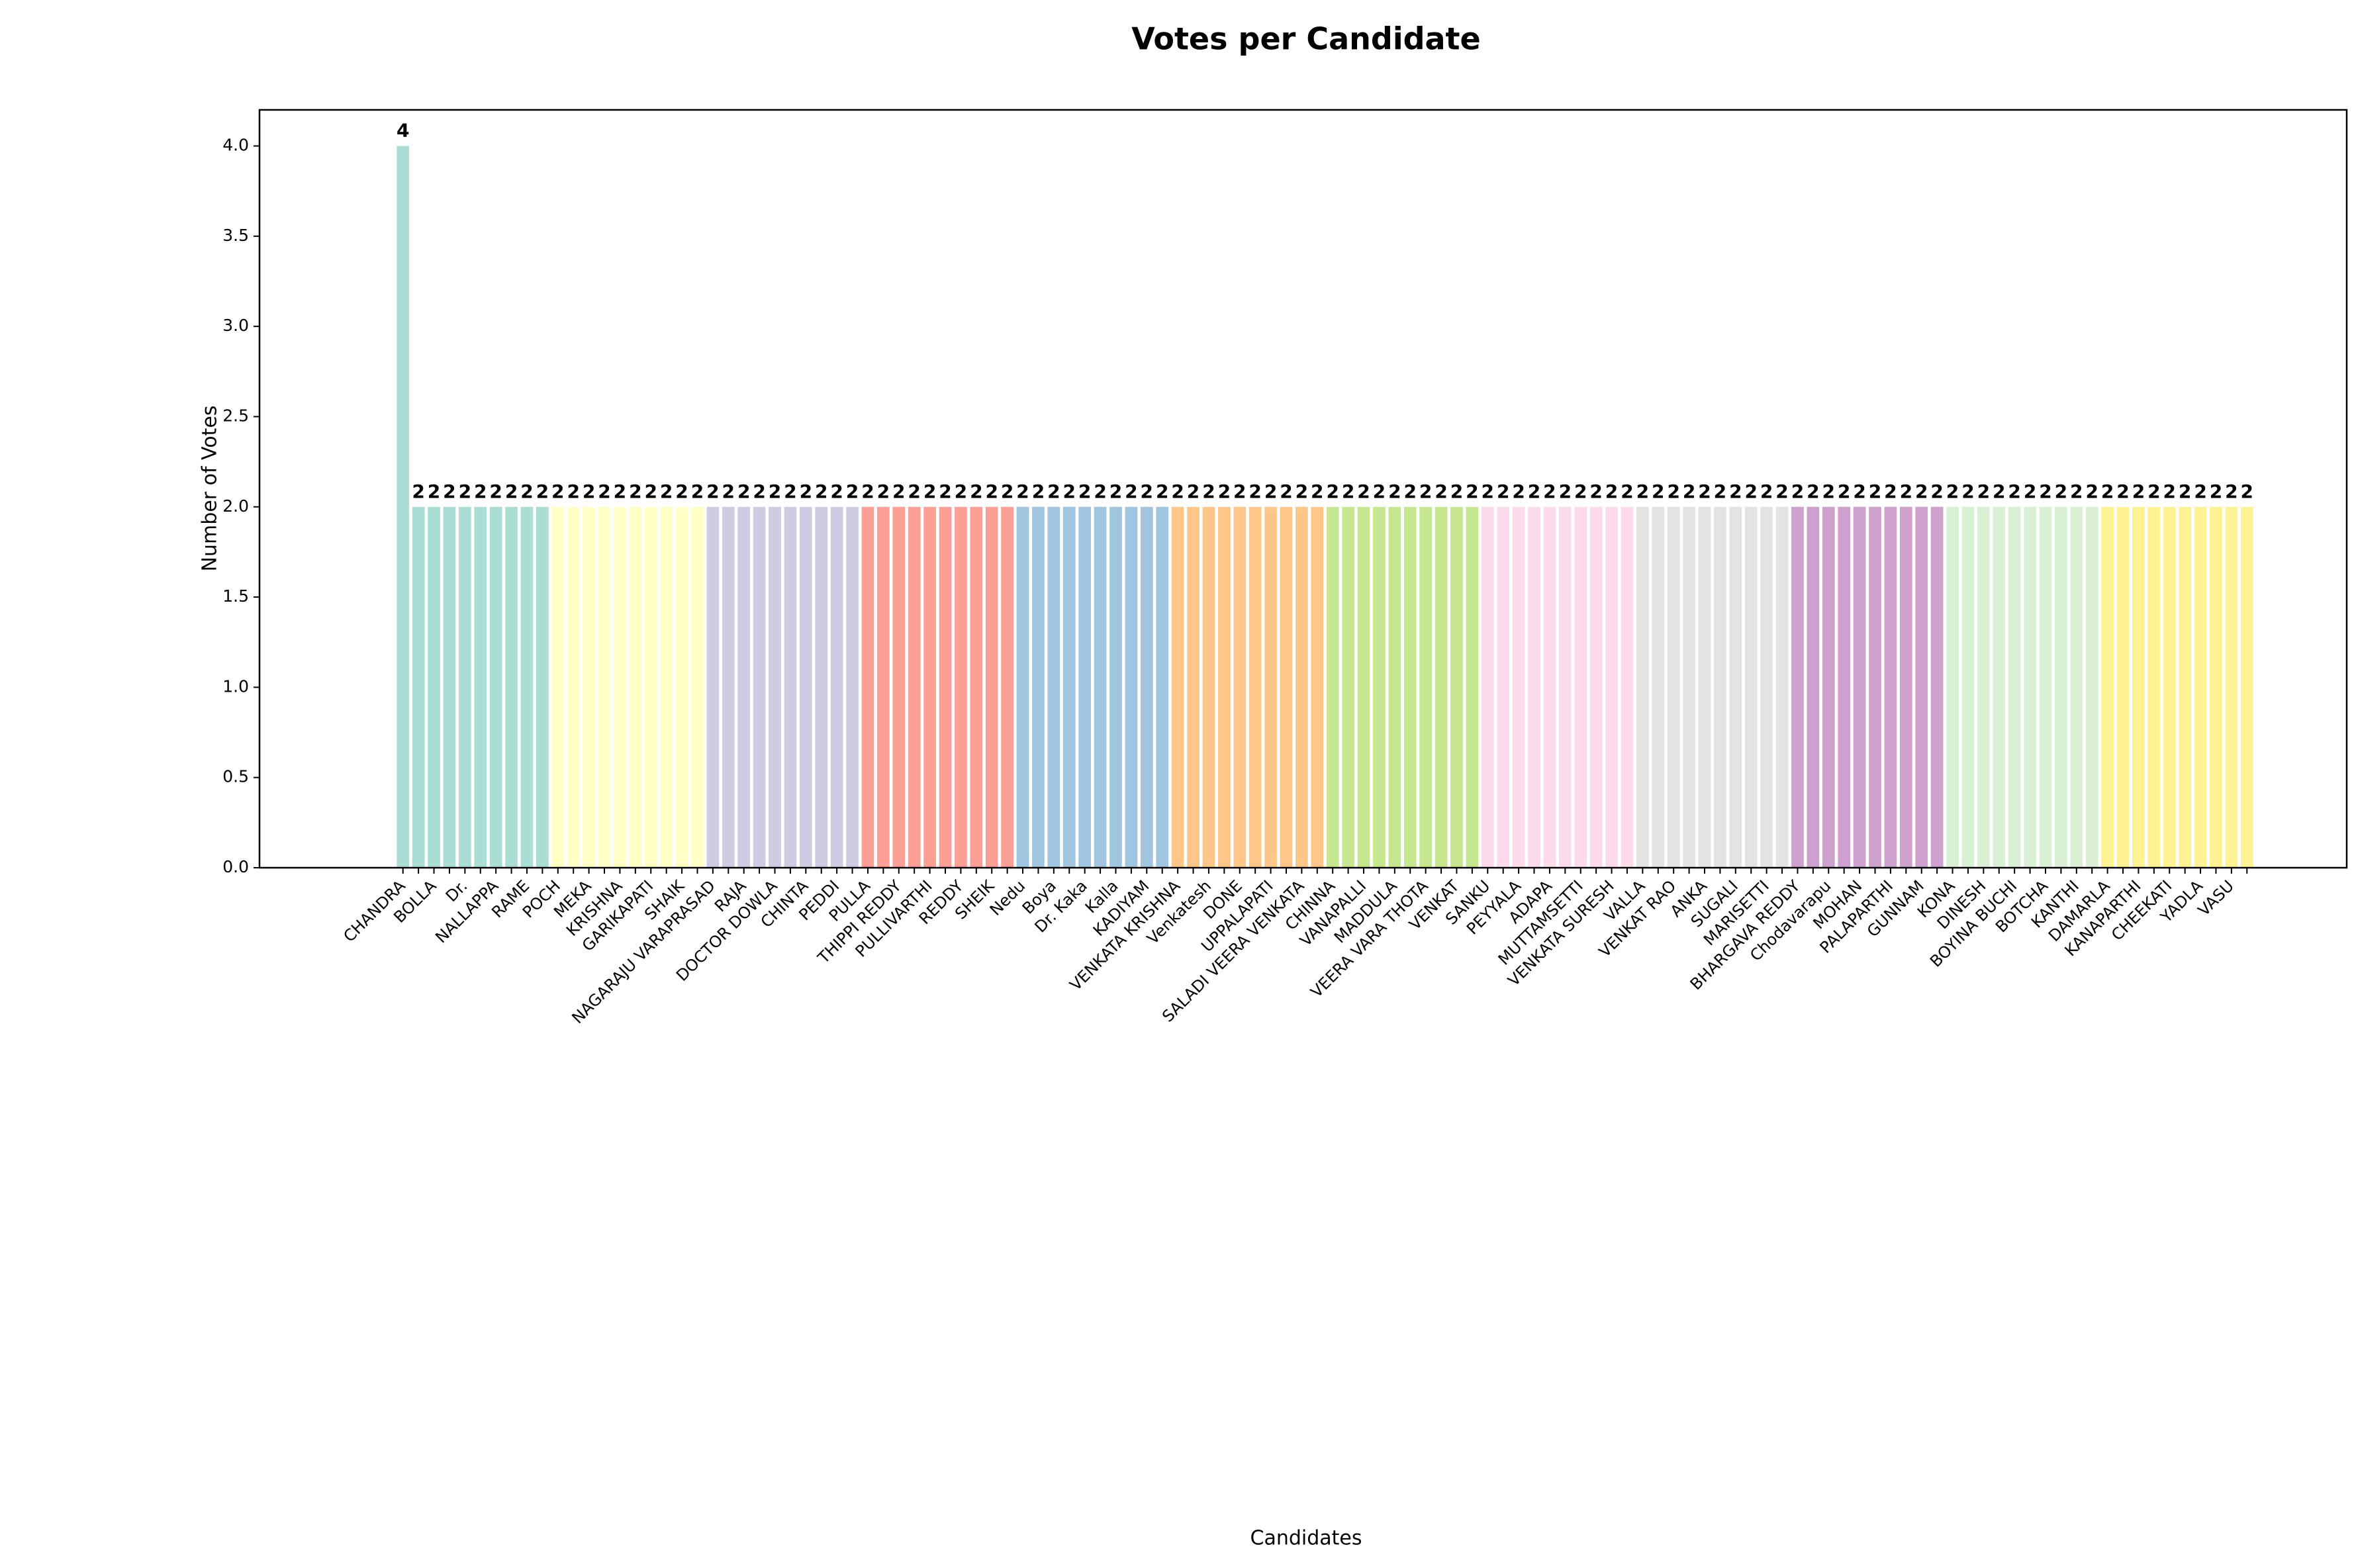  What do you see at coordinates (1306, 39) in the screenshot?
I see `chart-title: Votes per Candidate` at bounding box center [1306, 39].